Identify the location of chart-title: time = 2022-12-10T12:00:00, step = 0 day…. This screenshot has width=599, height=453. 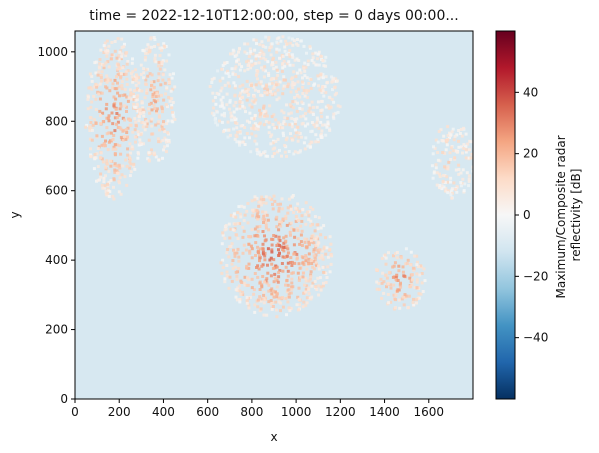
(273, 16).